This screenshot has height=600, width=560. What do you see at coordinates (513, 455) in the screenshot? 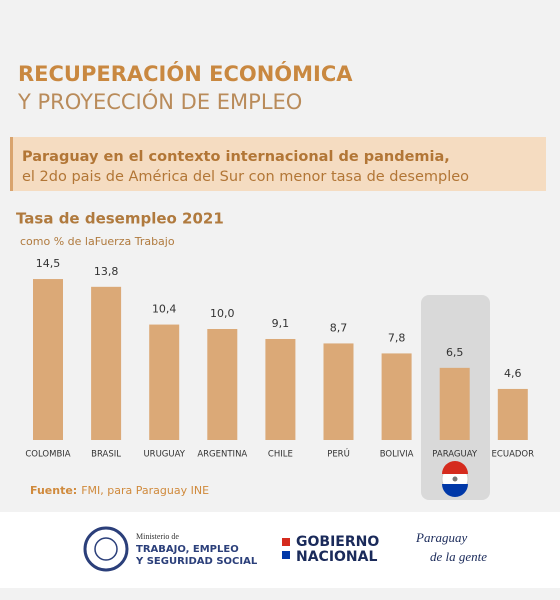
I see `x-tick-label: ECUADOR` at bounding box center [513, 455].